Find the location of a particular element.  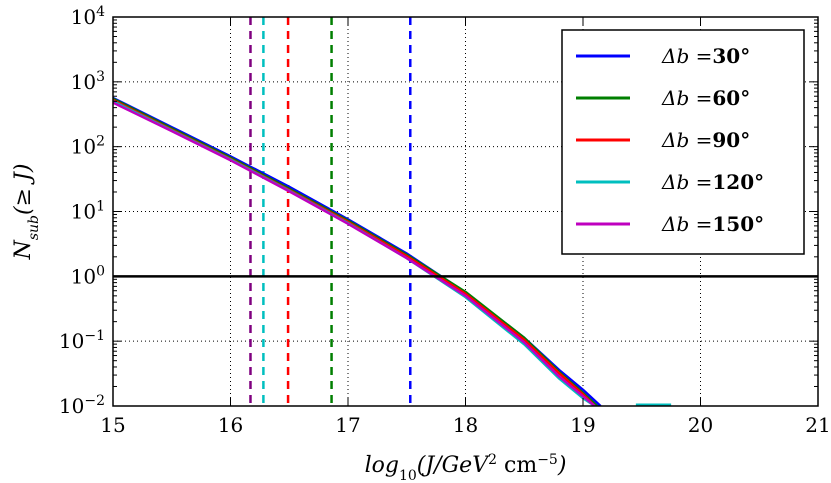

y-tick-label: 10⁴ is located at coordinates (88, 16).